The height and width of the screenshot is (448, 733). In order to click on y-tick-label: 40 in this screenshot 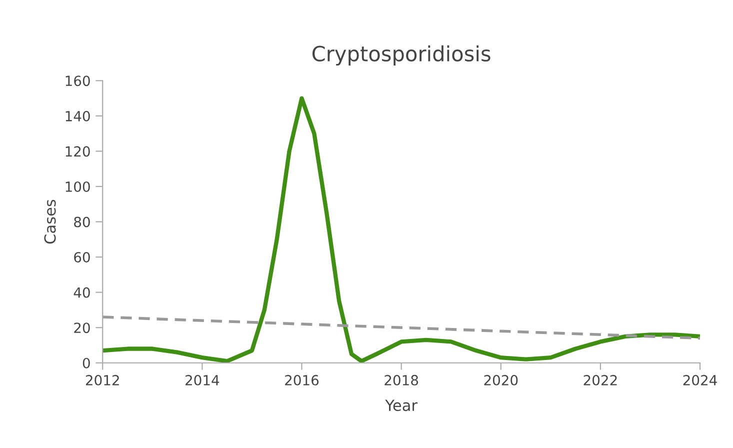, I will do `click(82, 292)`.